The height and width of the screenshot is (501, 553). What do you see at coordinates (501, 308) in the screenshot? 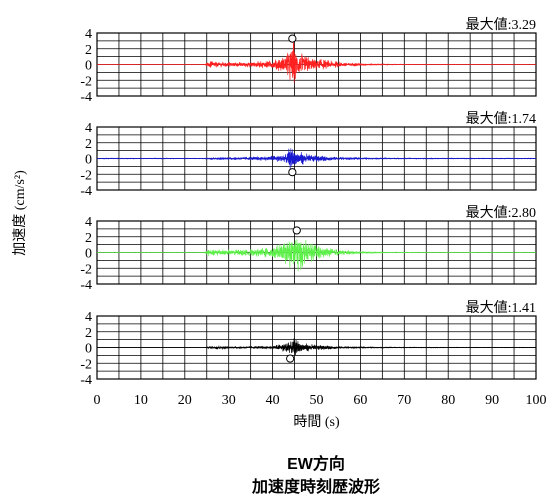
I see `max-value-label: 最大値:1.41` at bounding box center [501, 308].